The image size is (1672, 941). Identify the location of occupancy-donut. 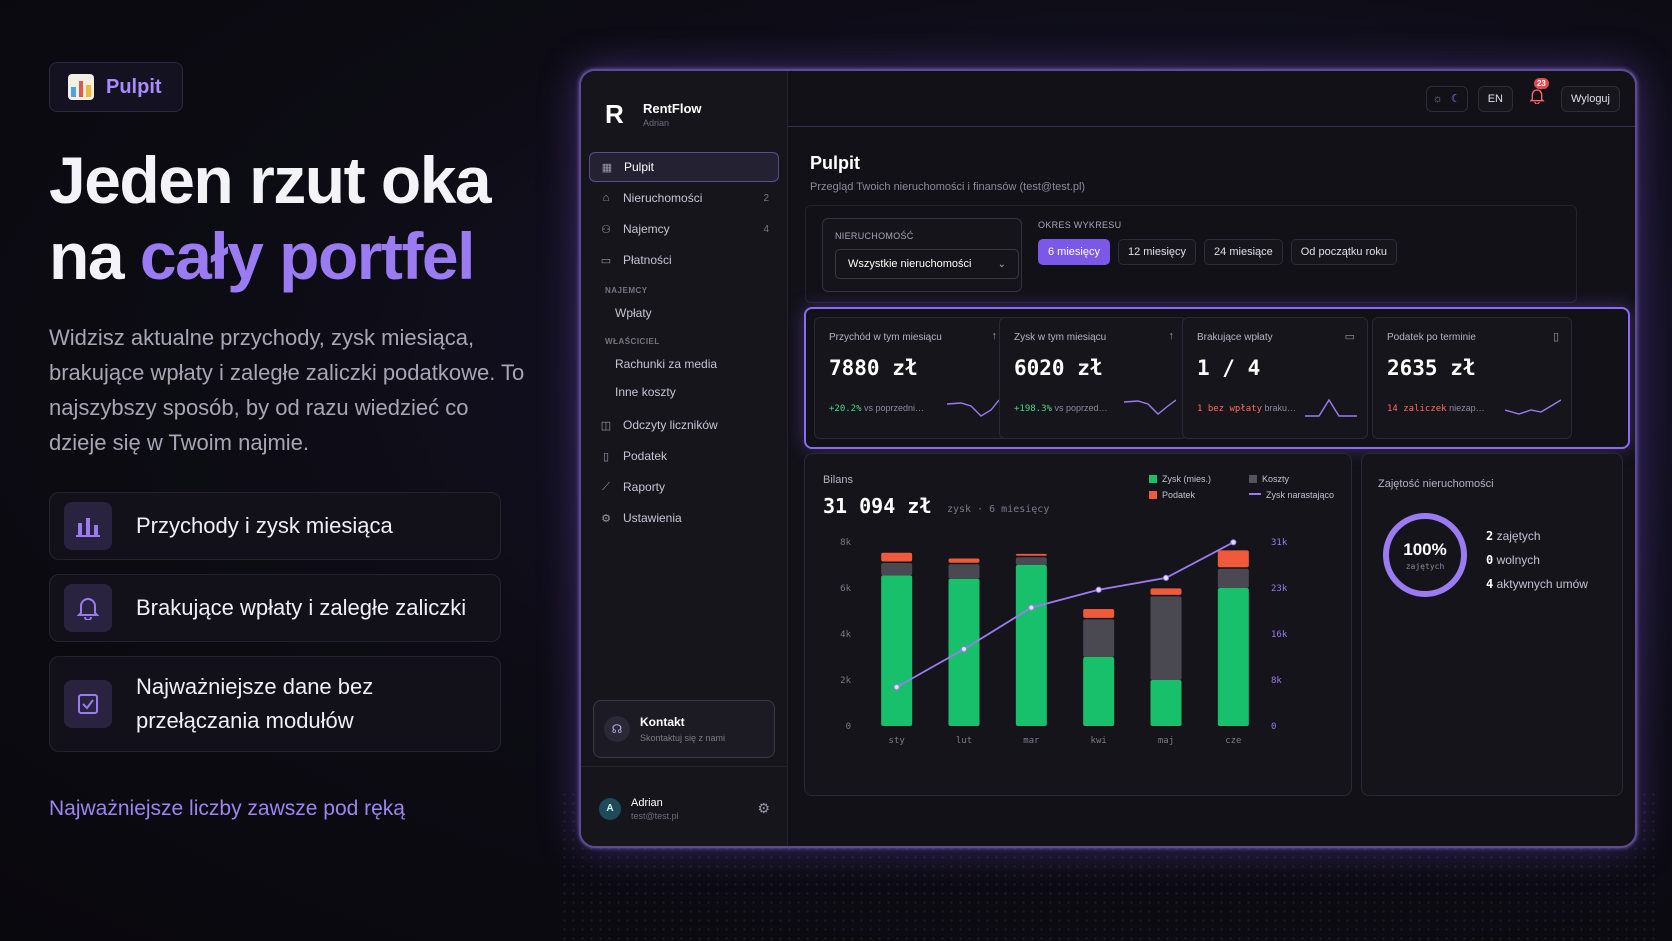
(1425, 555).